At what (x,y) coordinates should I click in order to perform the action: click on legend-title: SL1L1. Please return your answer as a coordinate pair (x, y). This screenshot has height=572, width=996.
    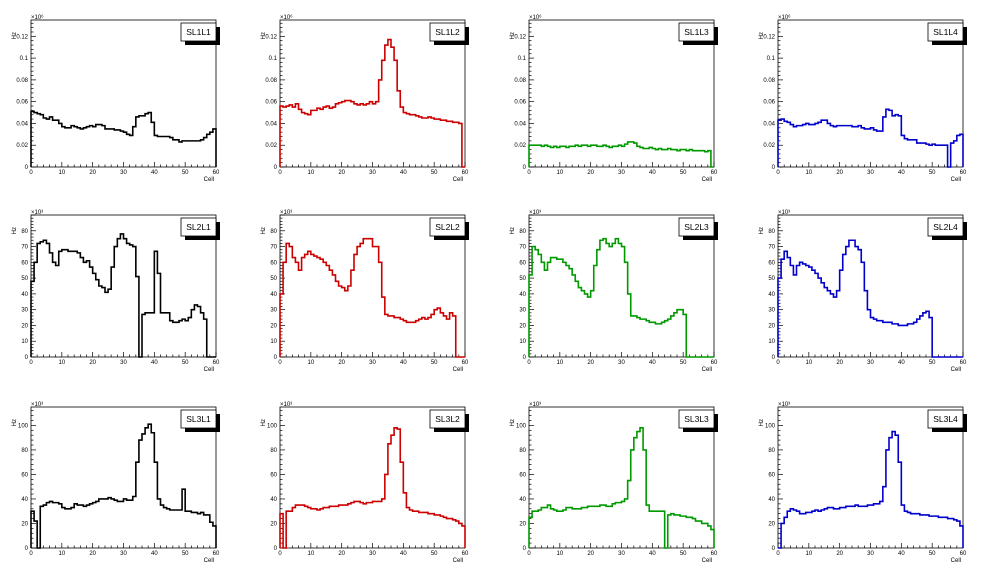
    Looking at the image, I should click on (198, 32).